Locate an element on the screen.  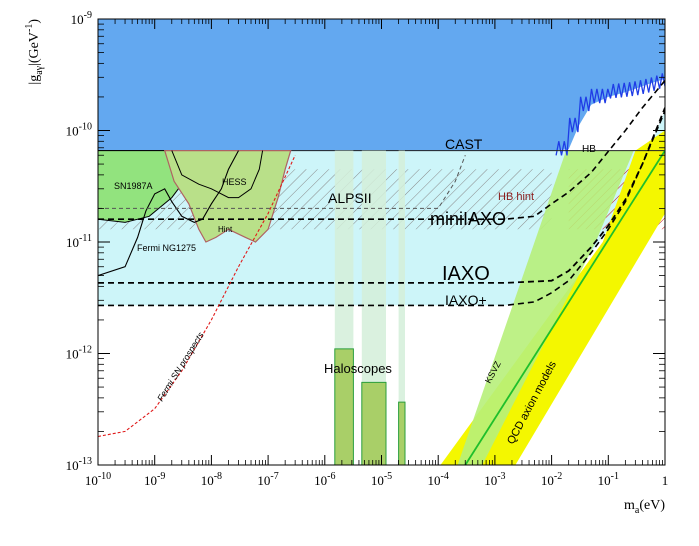
region-label-cast: CAST is located at coordinates (464, 144).